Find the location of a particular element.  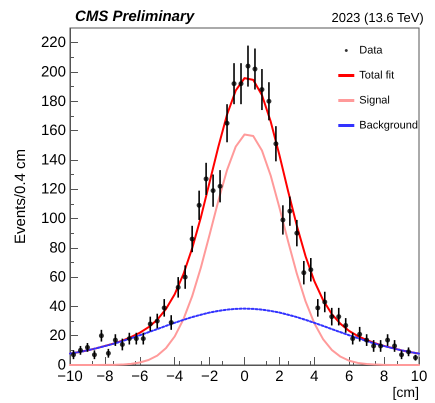

y-tick-label: 220 is located at coordinates (53, 43).